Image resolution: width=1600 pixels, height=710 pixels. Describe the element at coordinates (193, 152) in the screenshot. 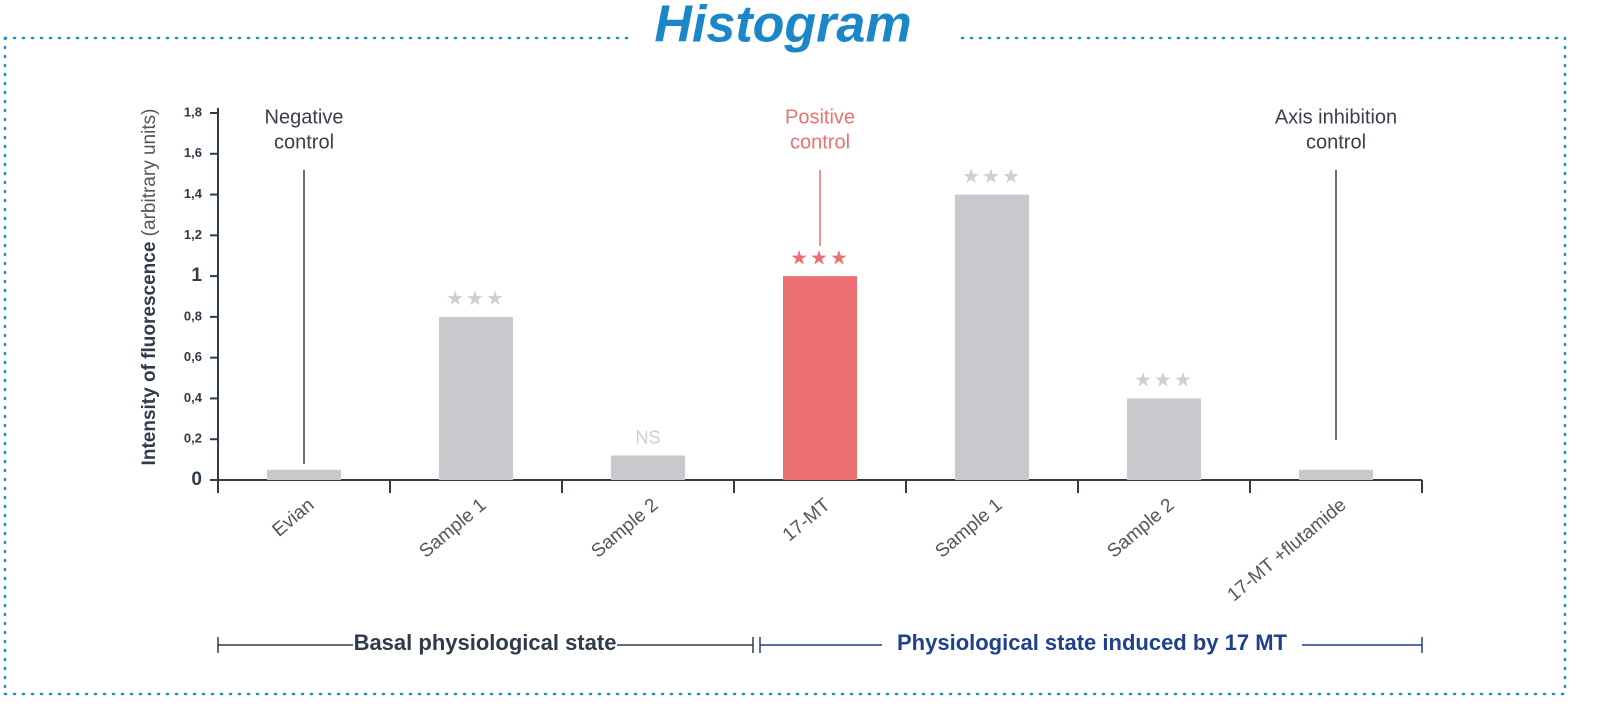

I see `y-tick-label: 1,6` at that location.